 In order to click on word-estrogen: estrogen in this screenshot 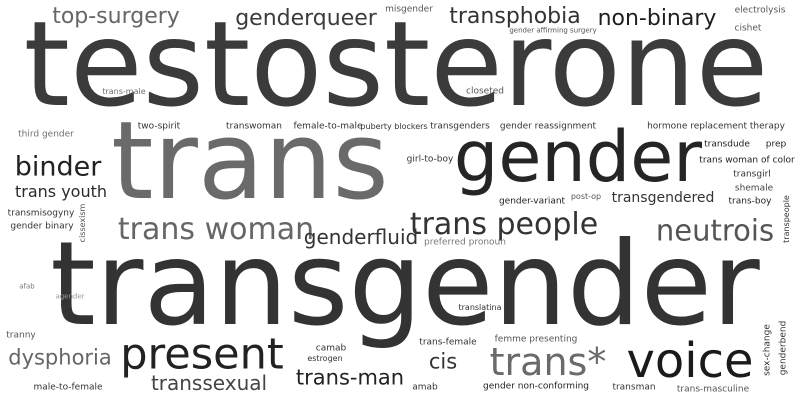, I will do `click(325, 358)`.